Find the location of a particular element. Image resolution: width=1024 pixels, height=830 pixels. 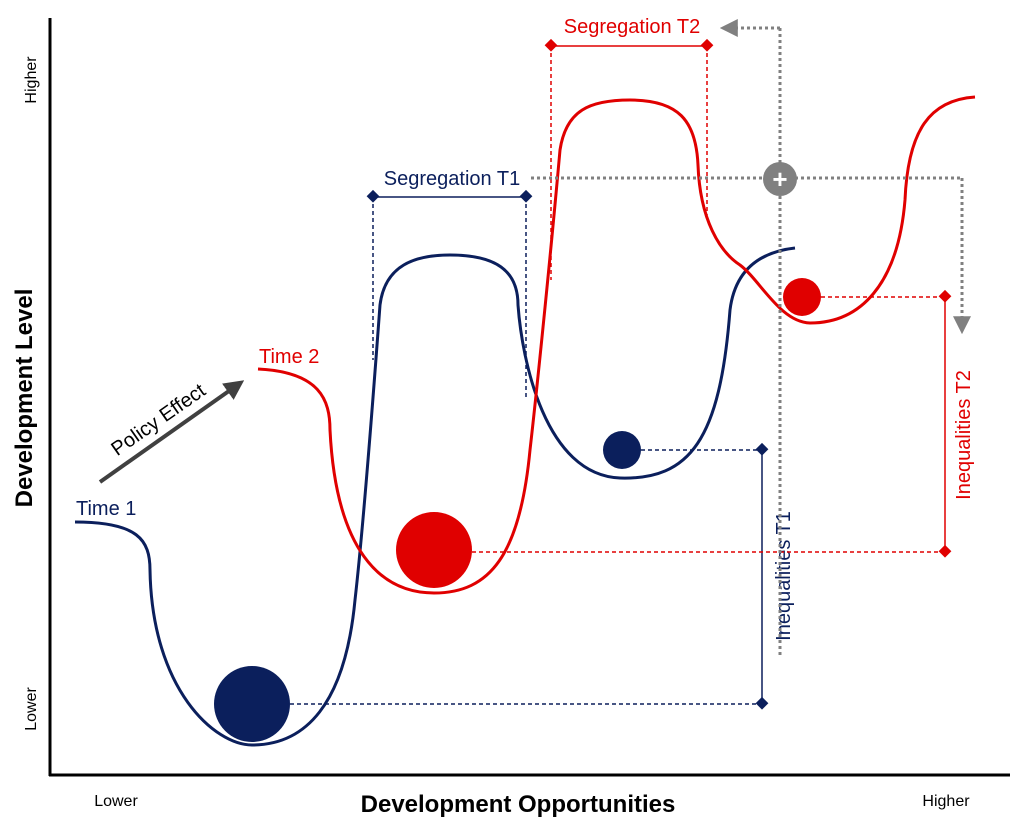

inequalities-t1-marker-top is located at coordinates (762, 449).